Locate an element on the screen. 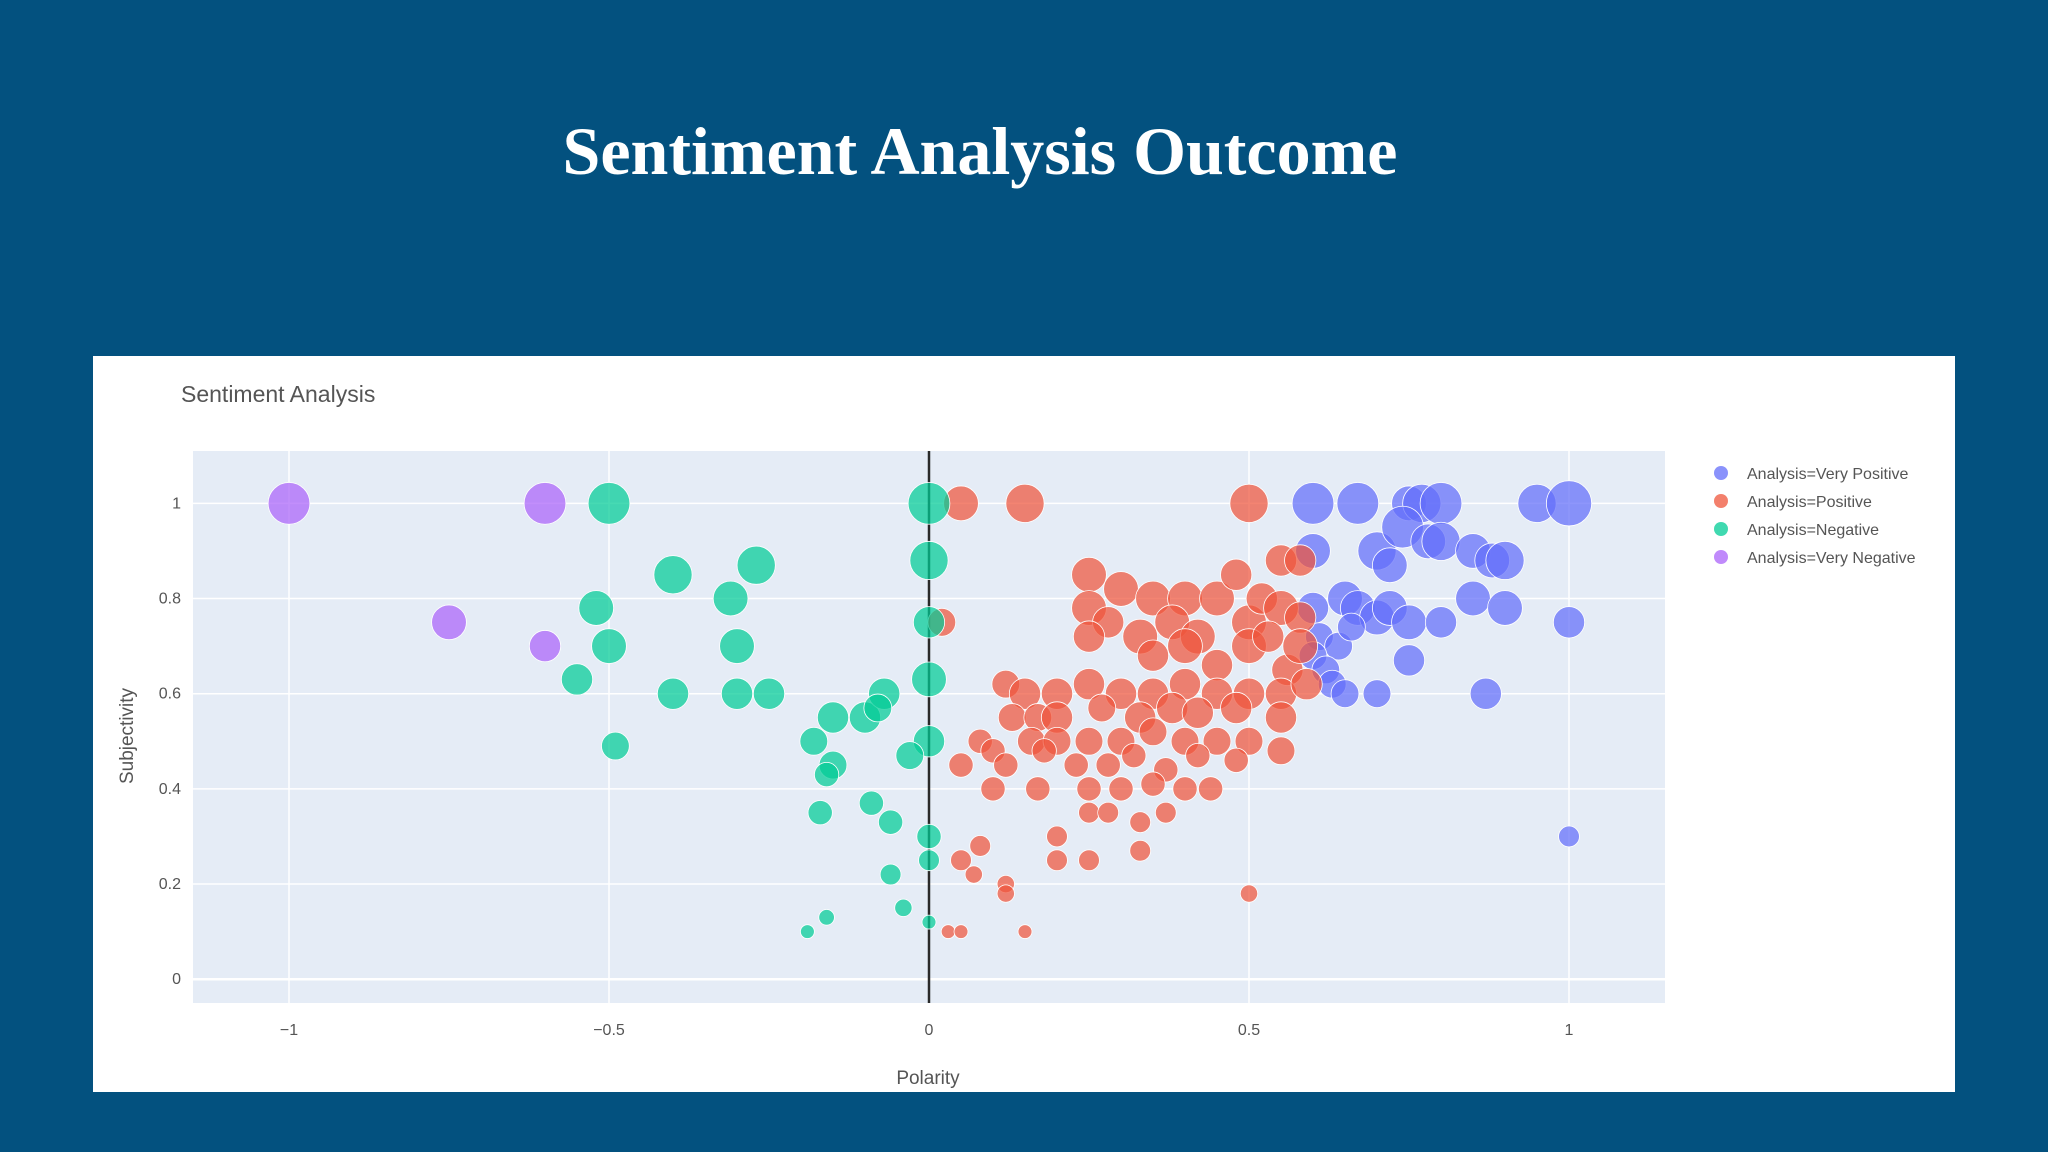 The image size is (2048, 1152). legend-label: Analysis=Very Positive is located at coordinates (1828, 474).